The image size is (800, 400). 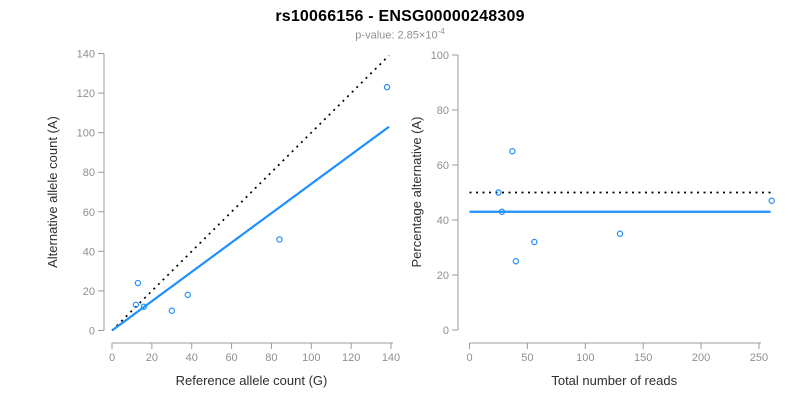 What do you see at coordinates (86, 94) in the screenshot?
I see `y-tick-label: 120` at bounding box center [86, 94].